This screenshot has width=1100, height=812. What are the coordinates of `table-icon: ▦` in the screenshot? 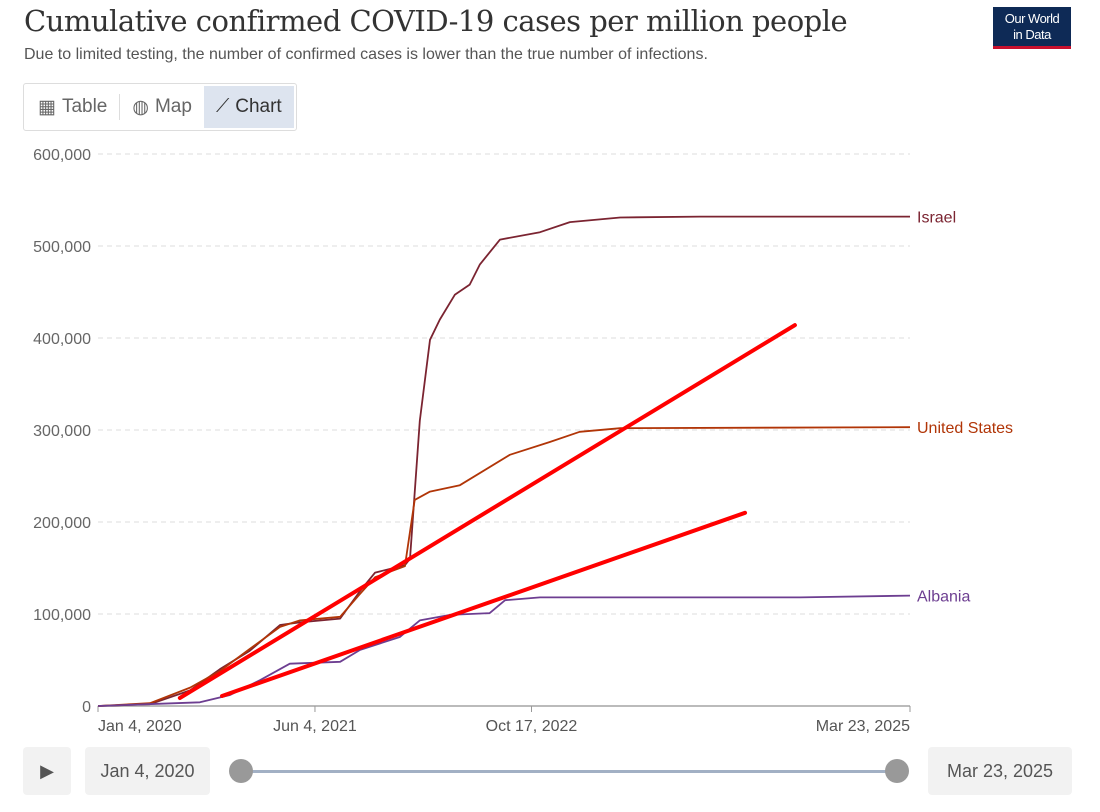 It's located at (47, 107).